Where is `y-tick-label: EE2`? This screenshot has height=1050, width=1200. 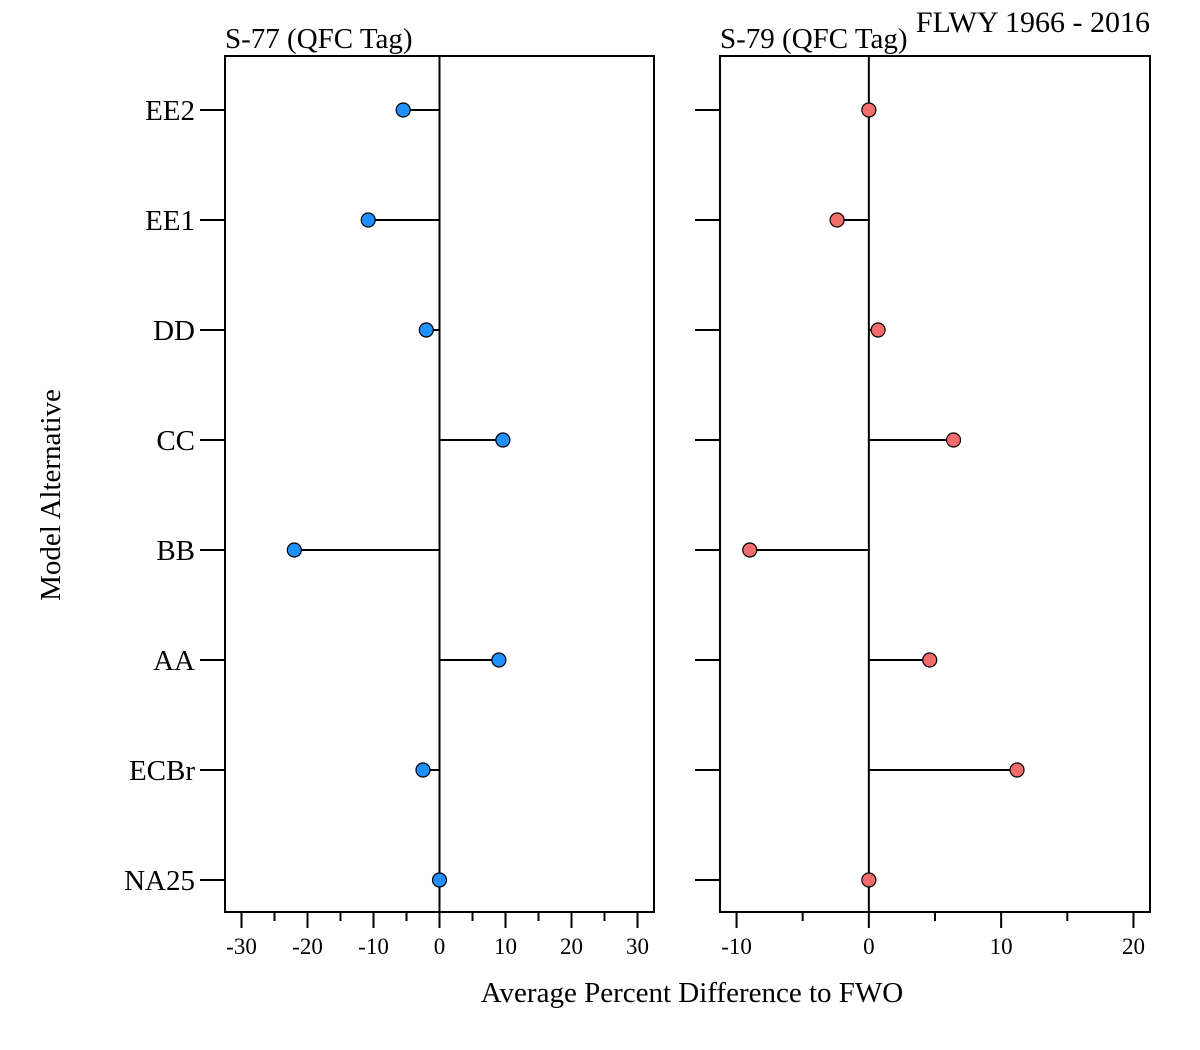 y-tick-label: EE2 is located at coordinates (170, 111).